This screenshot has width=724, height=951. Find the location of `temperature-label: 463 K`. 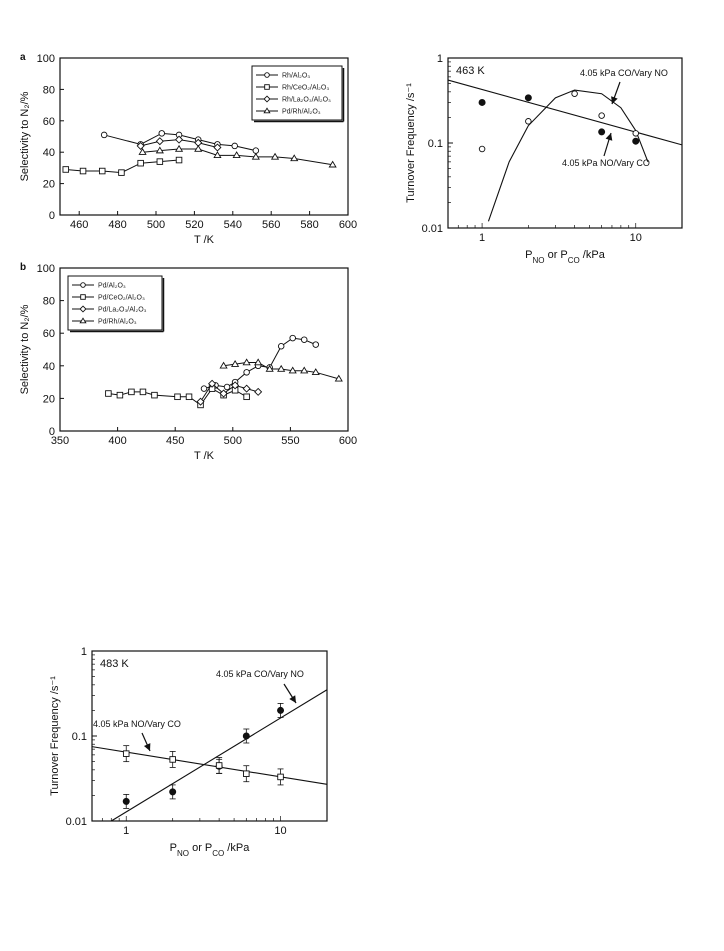

temperature-label: 463 K is located at coordinates (470, 71).